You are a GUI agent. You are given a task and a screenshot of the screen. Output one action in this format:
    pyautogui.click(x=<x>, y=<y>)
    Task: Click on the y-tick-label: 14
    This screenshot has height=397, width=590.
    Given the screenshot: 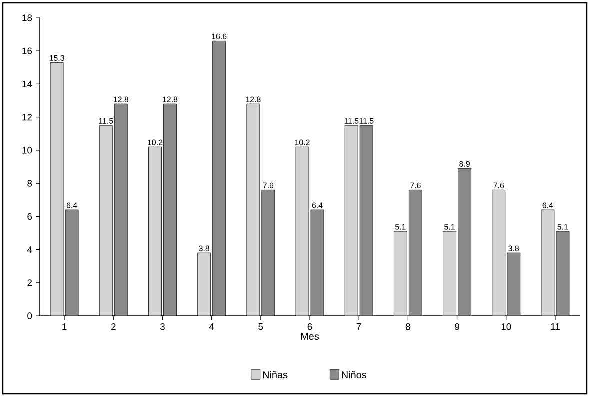 What is the action you would take?
    pyautogui.click(x=27, y=84)
    